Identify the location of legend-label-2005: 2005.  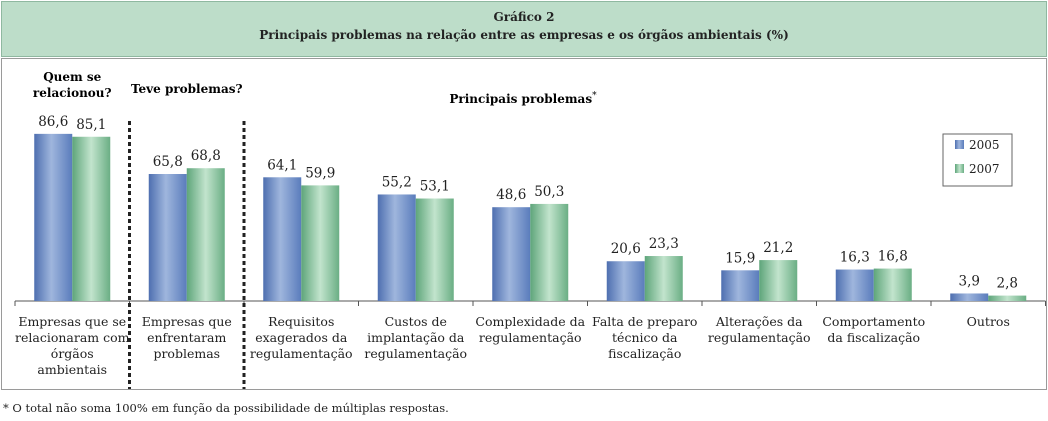
(984, 145).